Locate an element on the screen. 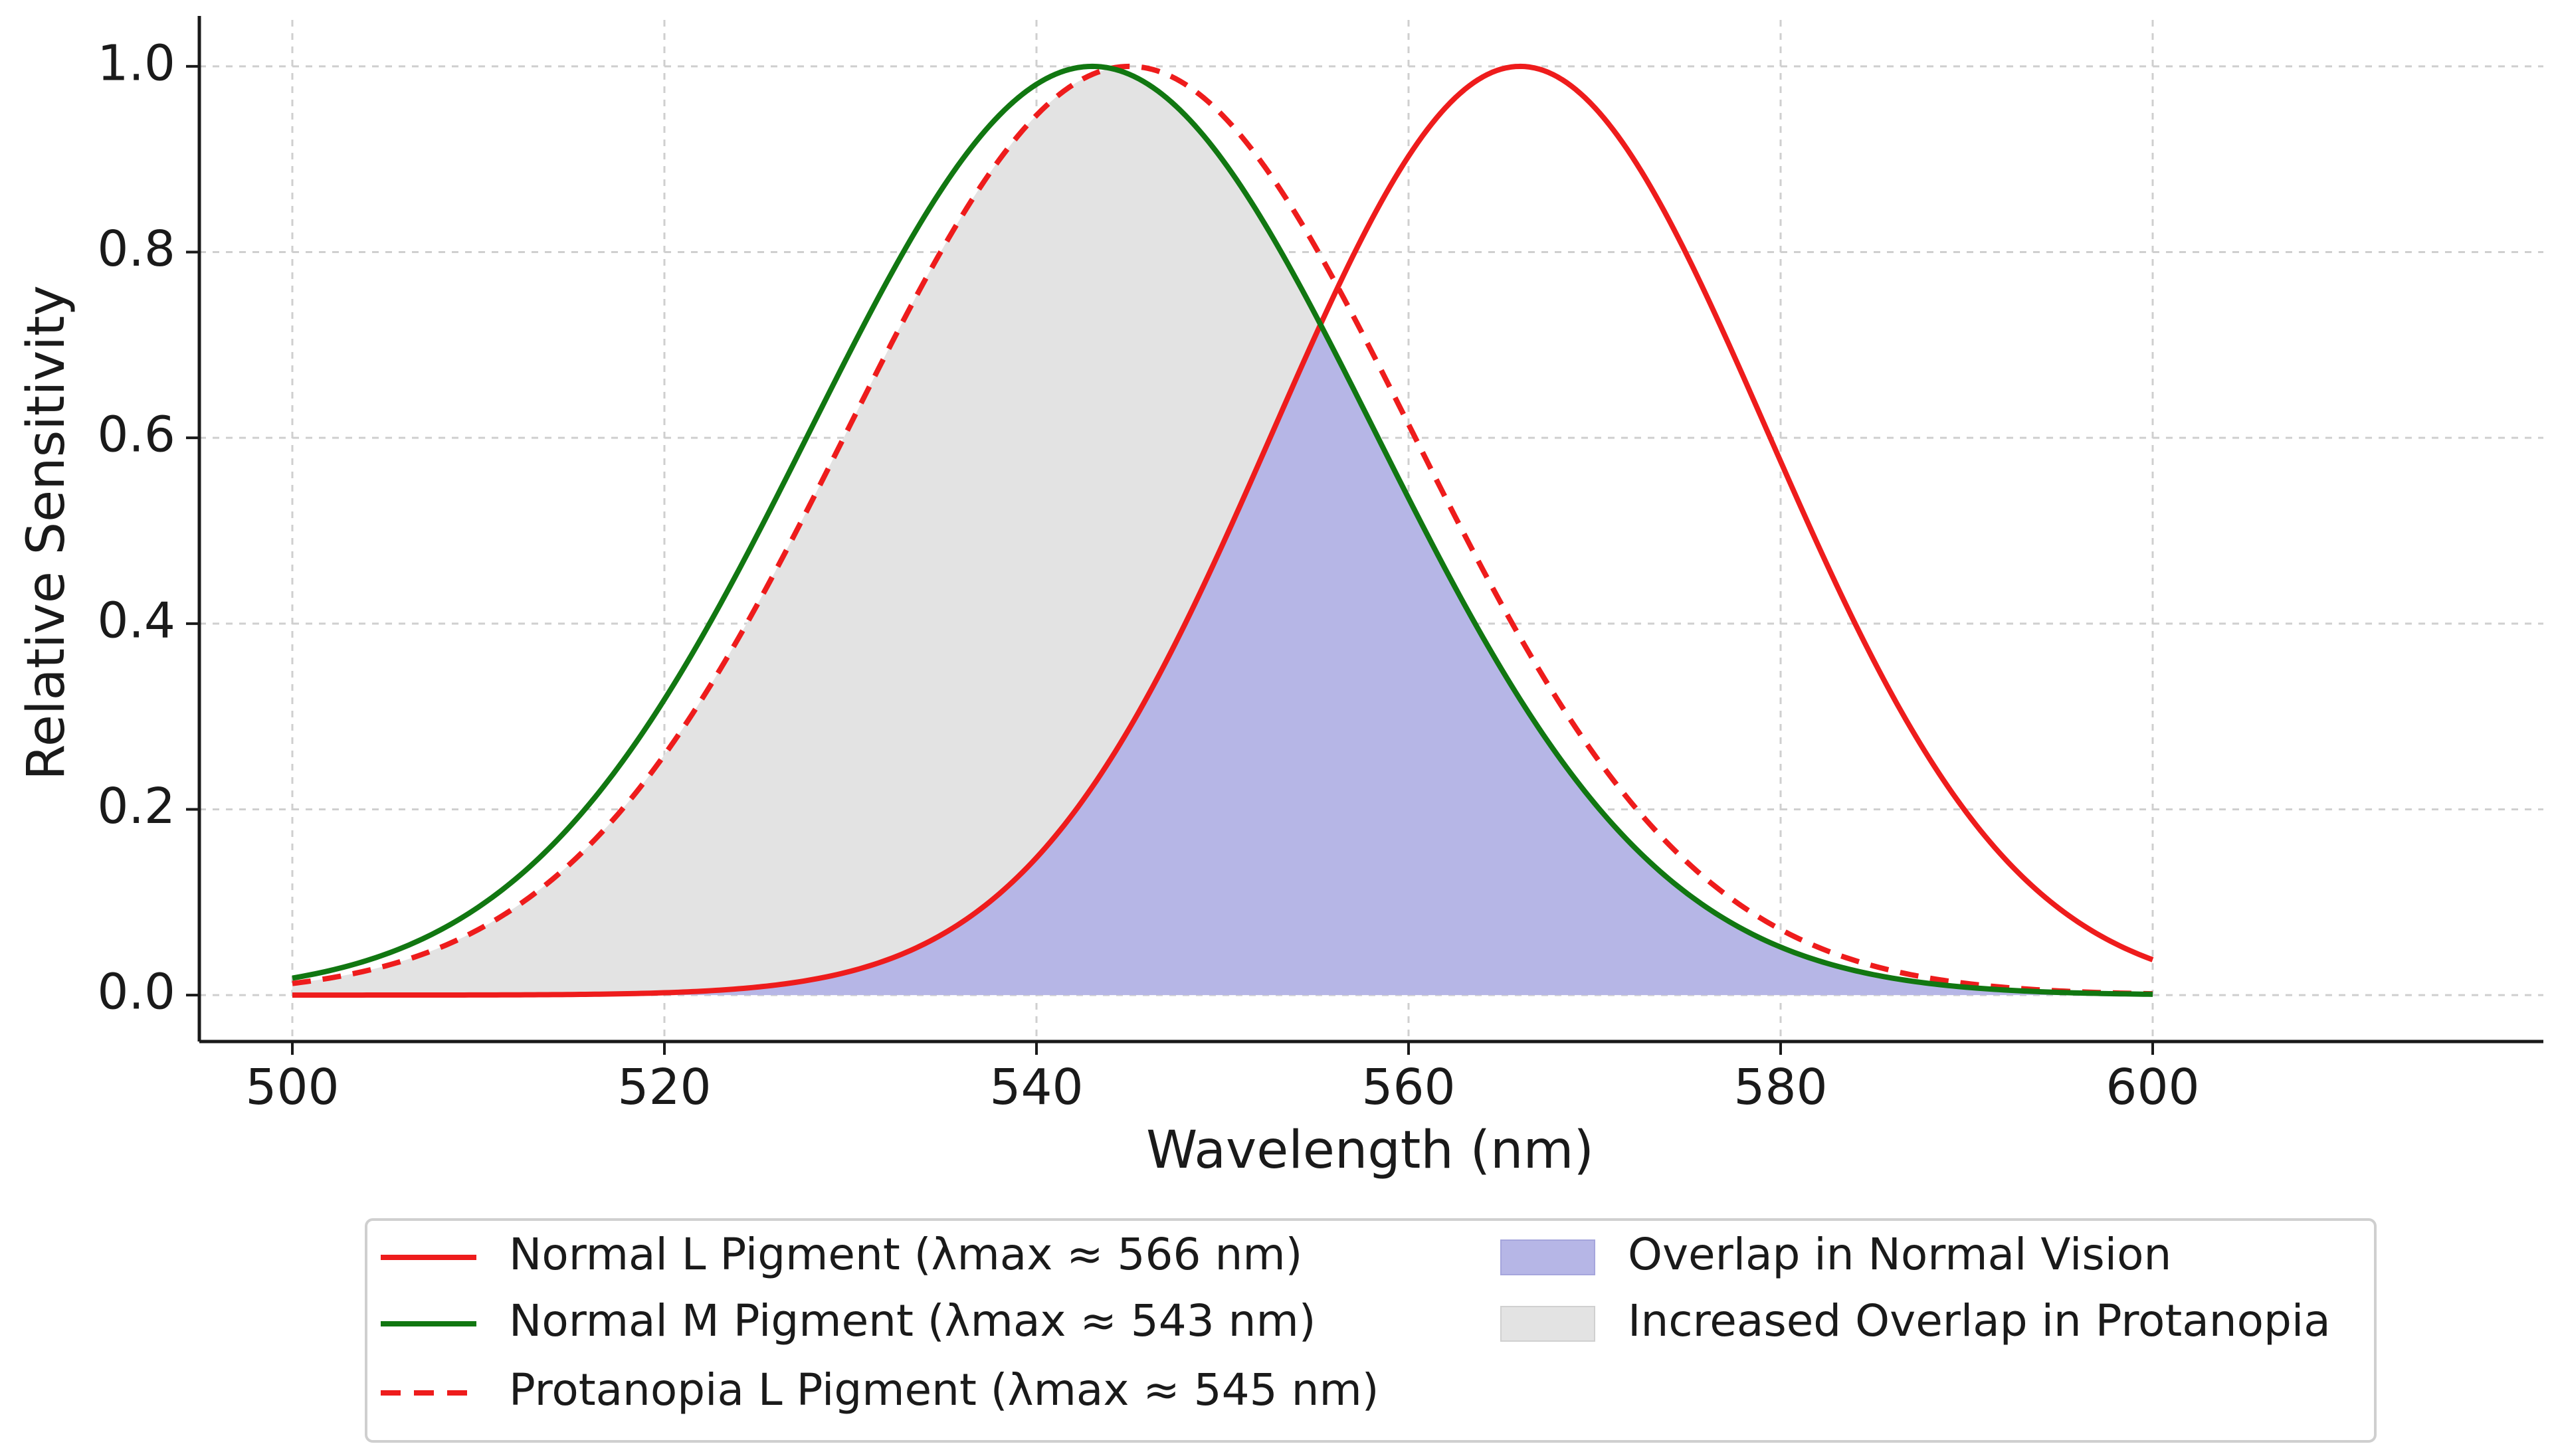 The image size is (2554, 1456). legend-label-overlap-protanopia: Increased Overlap in Protanopia is located at coordinates (1979, 1320).